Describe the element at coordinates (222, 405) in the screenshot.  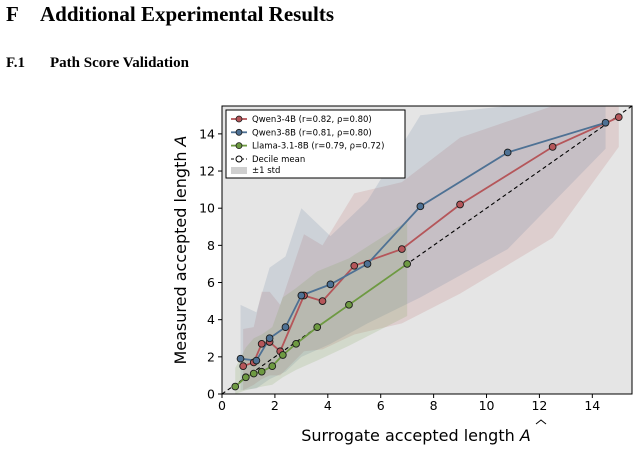
I see `x-tick-label: 0` at that location.